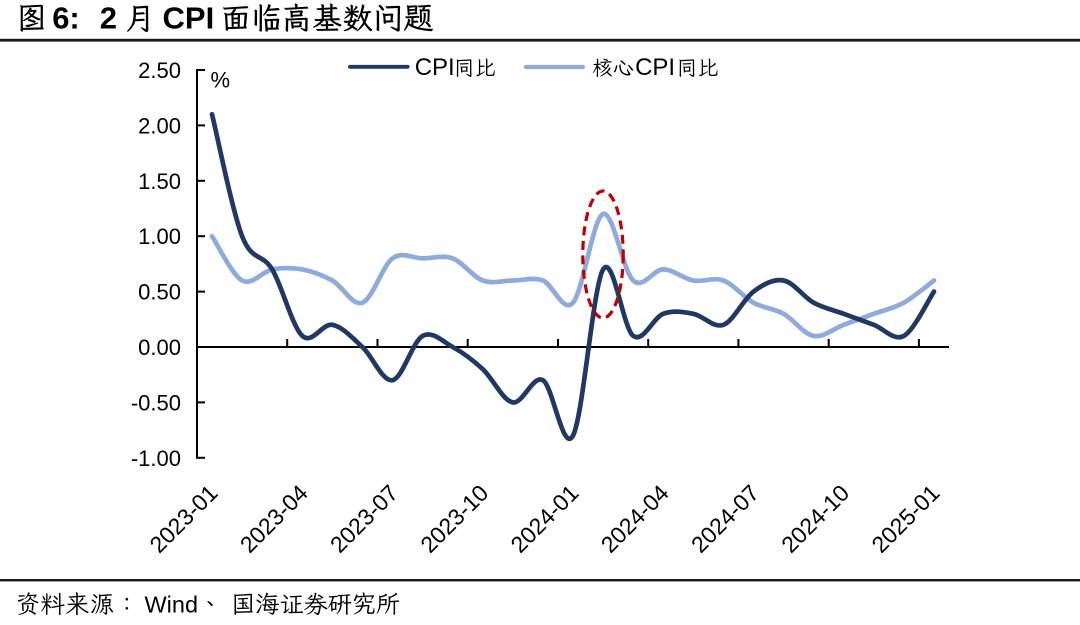  Describe the element at coordinates (108, 17) in the screenshot. I see `svg-text: 2` at that location.